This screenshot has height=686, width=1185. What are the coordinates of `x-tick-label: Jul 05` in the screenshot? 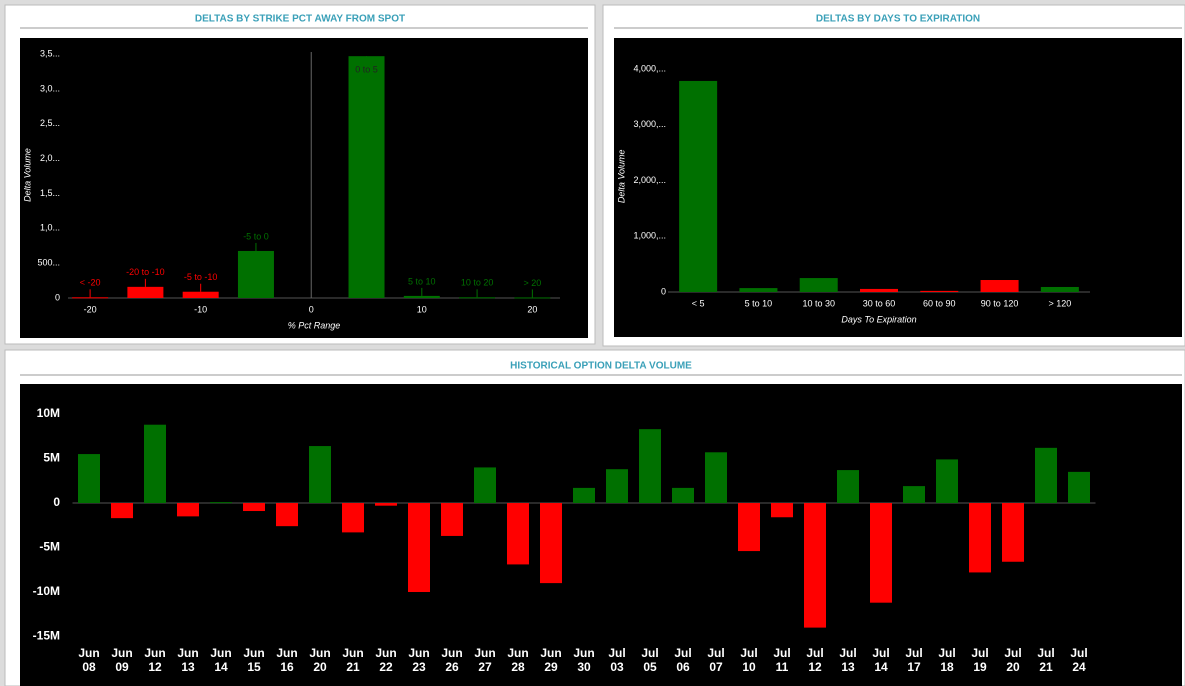 It's located at (650, 660).